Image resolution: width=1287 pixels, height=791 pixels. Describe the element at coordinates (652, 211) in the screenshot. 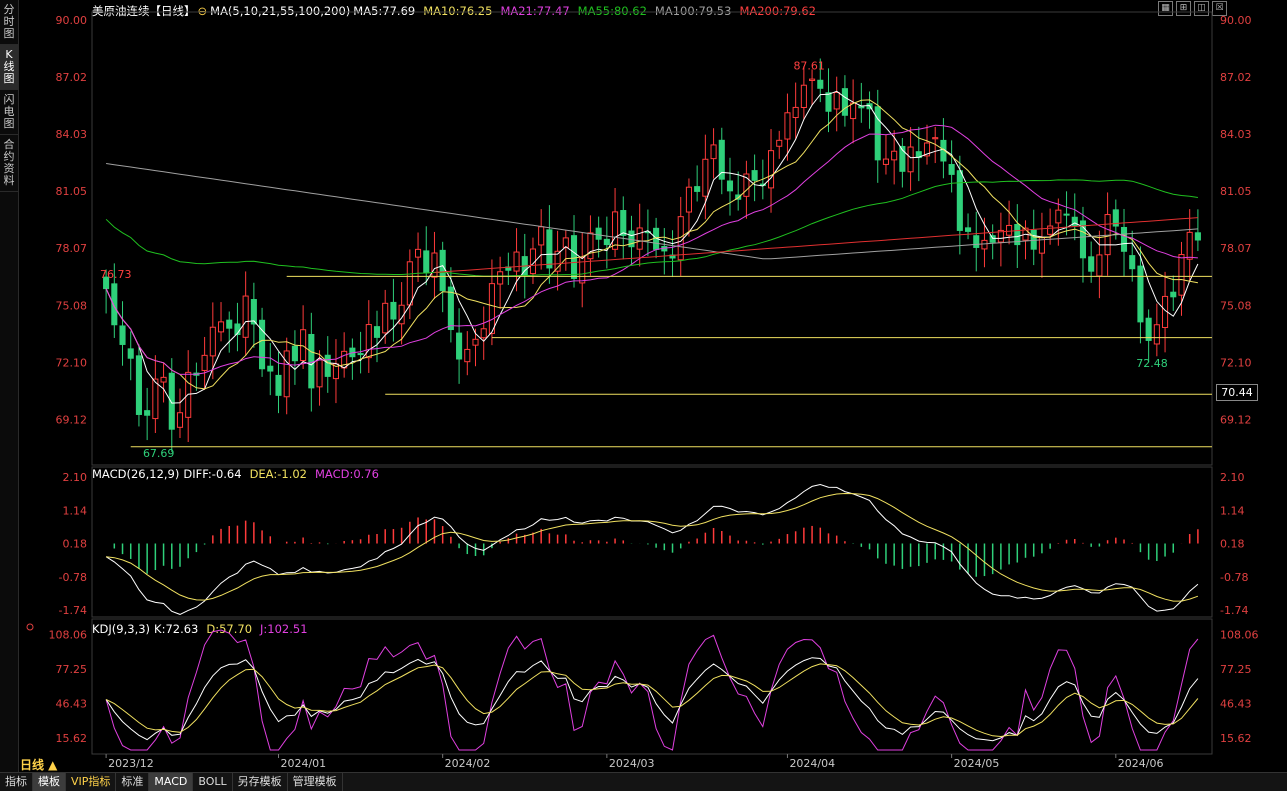

I see `ma100-line` at that location.